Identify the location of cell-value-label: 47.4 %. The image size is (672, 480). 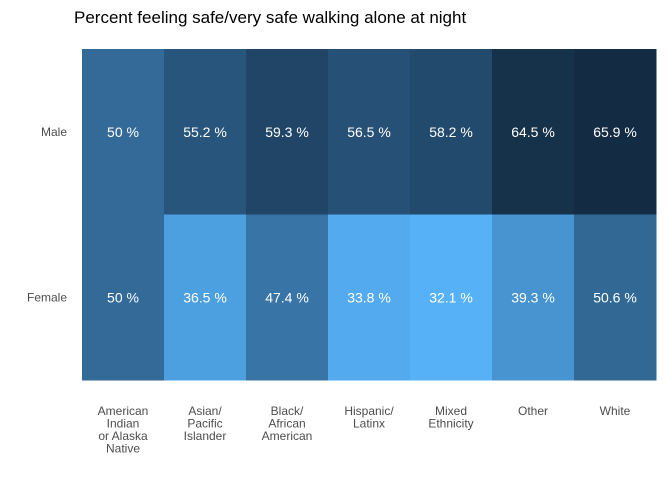
(287, 297).